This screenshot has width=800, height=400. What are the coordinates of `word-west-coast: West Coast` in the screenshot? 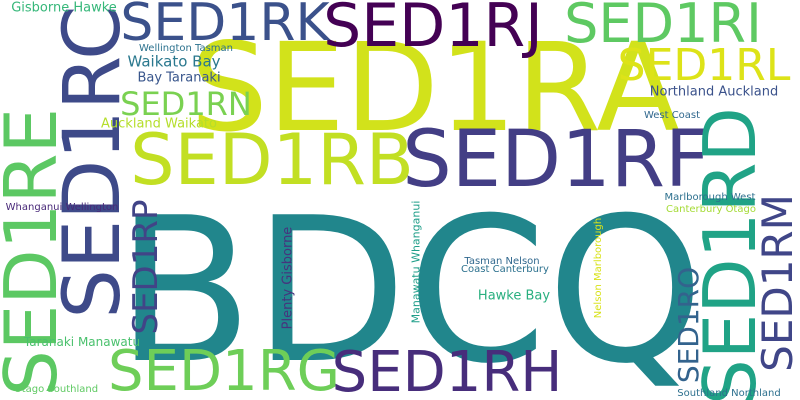 It's located at (672, 115).